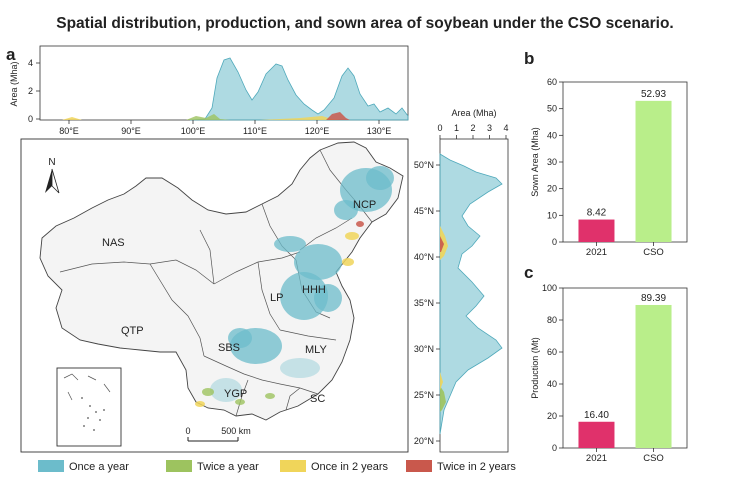 This screenshot has height=482, width=731. Describe the element at coordinates (208, 117) in the screenshot. I see `top-profile-twice-a-year` at that location.